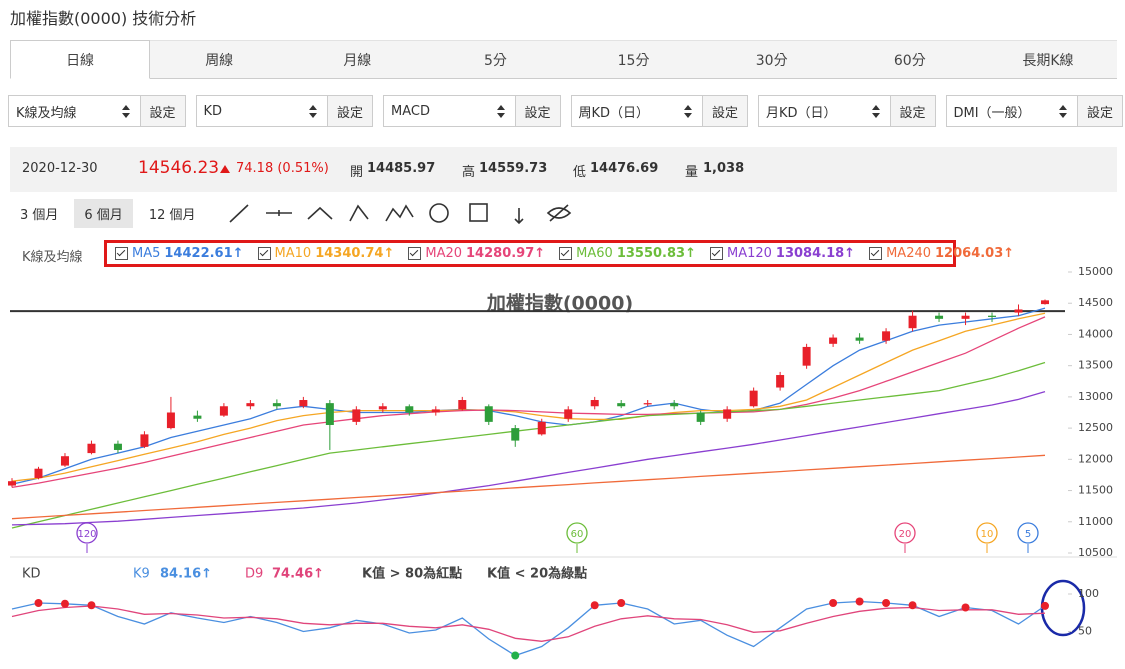  What do you see at coordinates (401, 168) in the screenshot?
I see `open-value: 14485.97` at bounding box center [401, 168].